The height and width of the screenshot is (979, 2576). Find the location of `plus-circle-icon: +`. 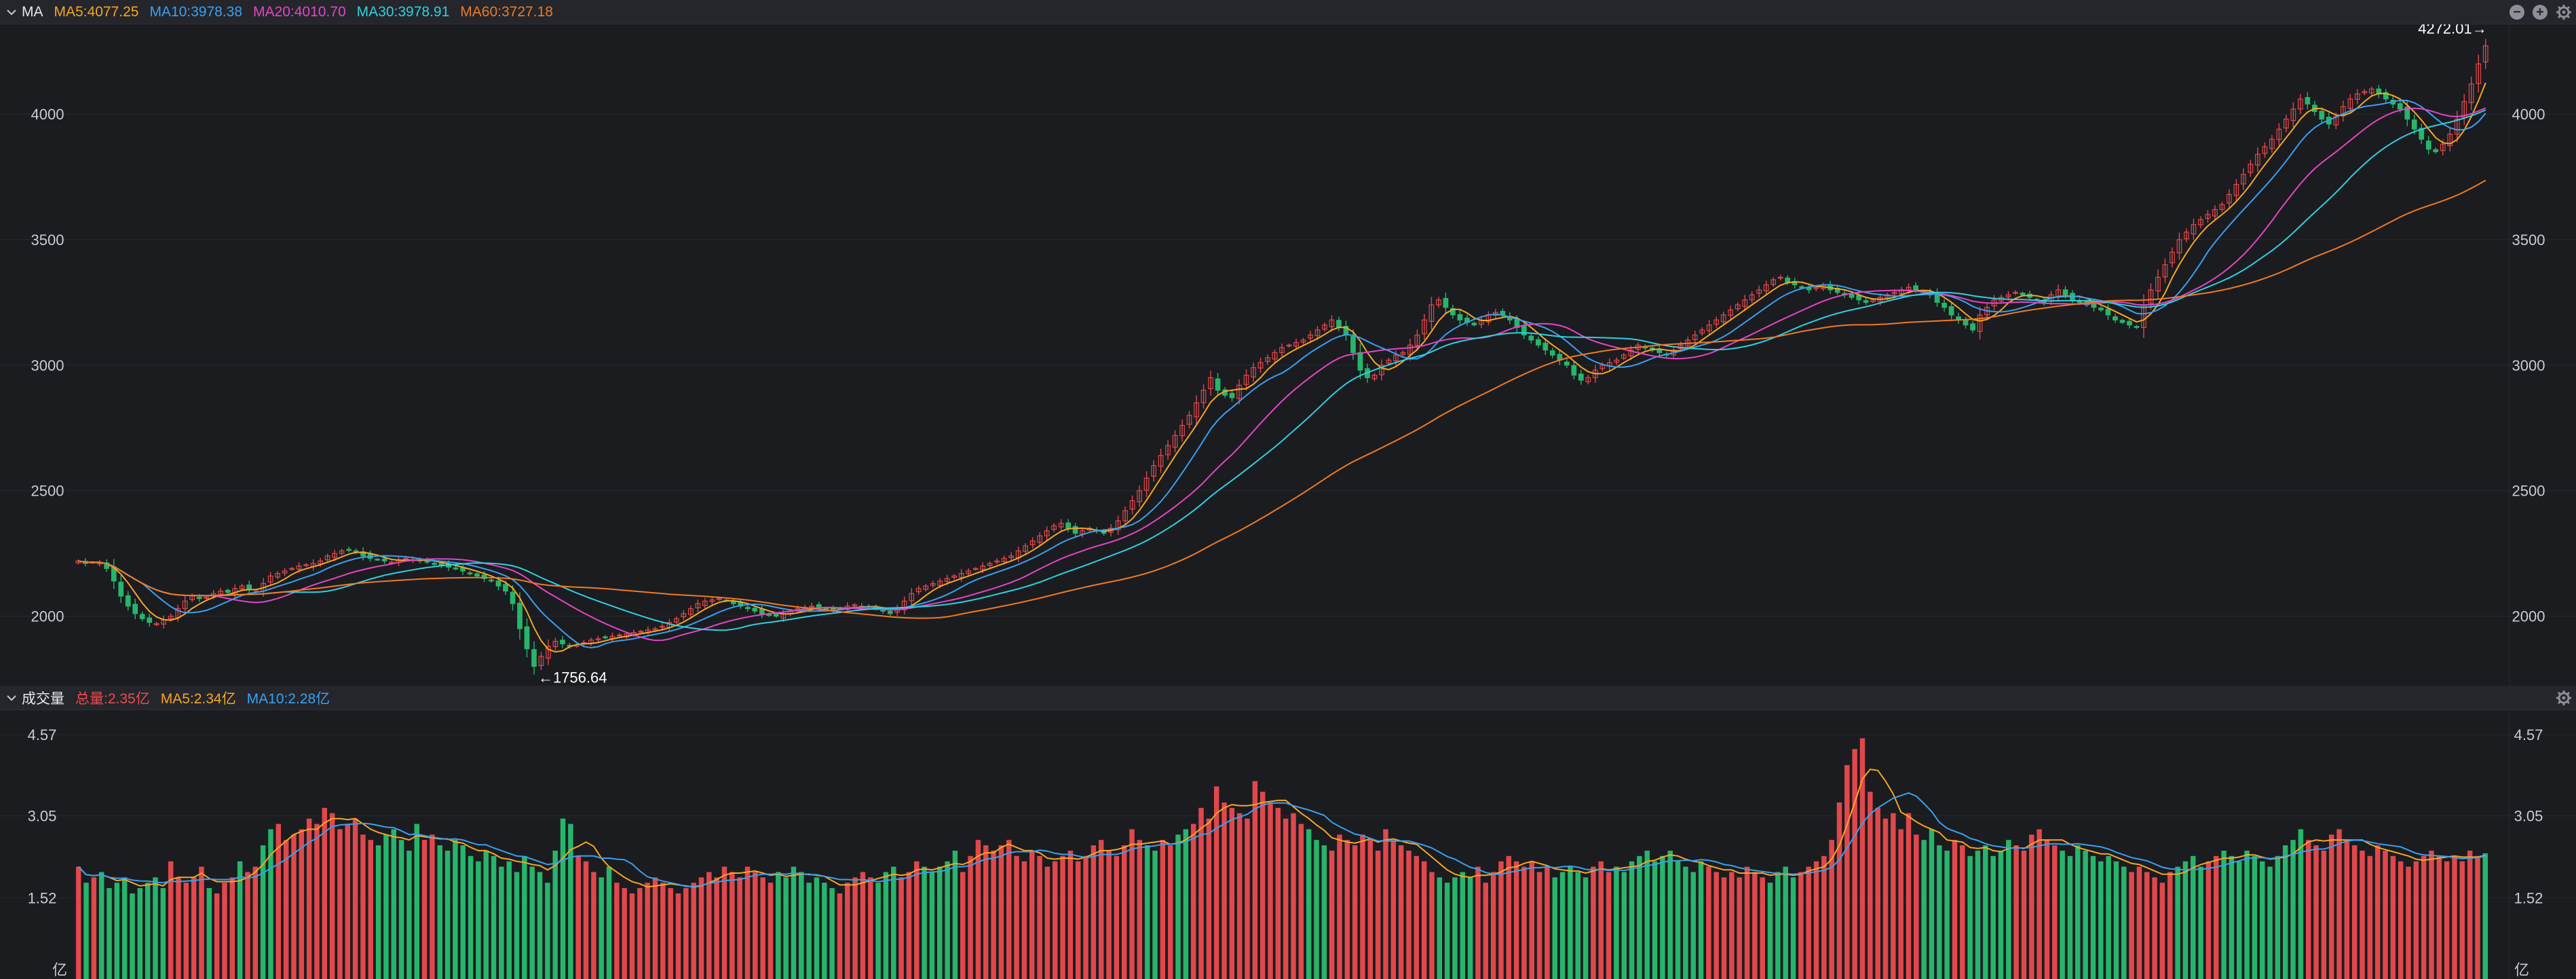

plus-circle-icon: + is located at coordinates (2540, 12).